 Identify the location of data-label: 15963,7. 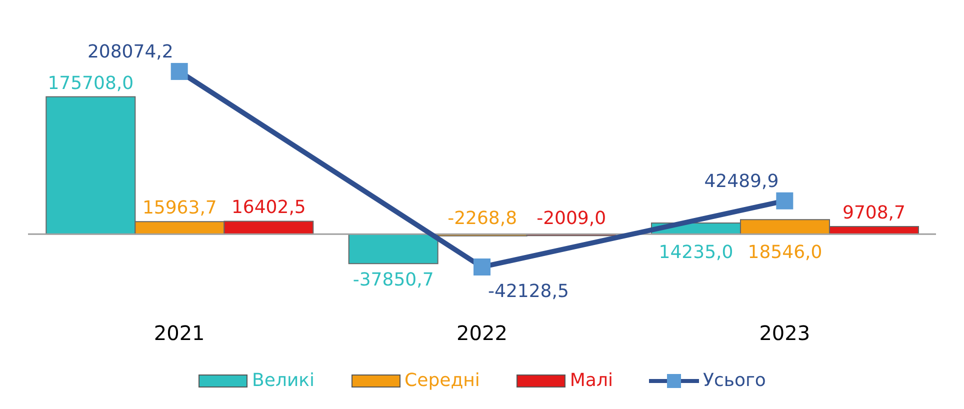
(179, 208).